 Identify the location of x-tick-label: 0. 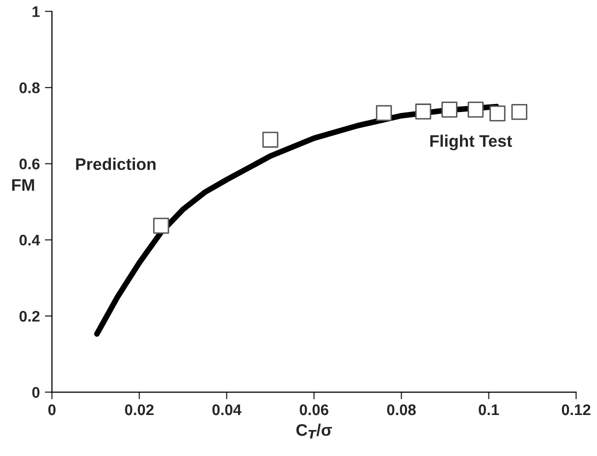
(52, 410).